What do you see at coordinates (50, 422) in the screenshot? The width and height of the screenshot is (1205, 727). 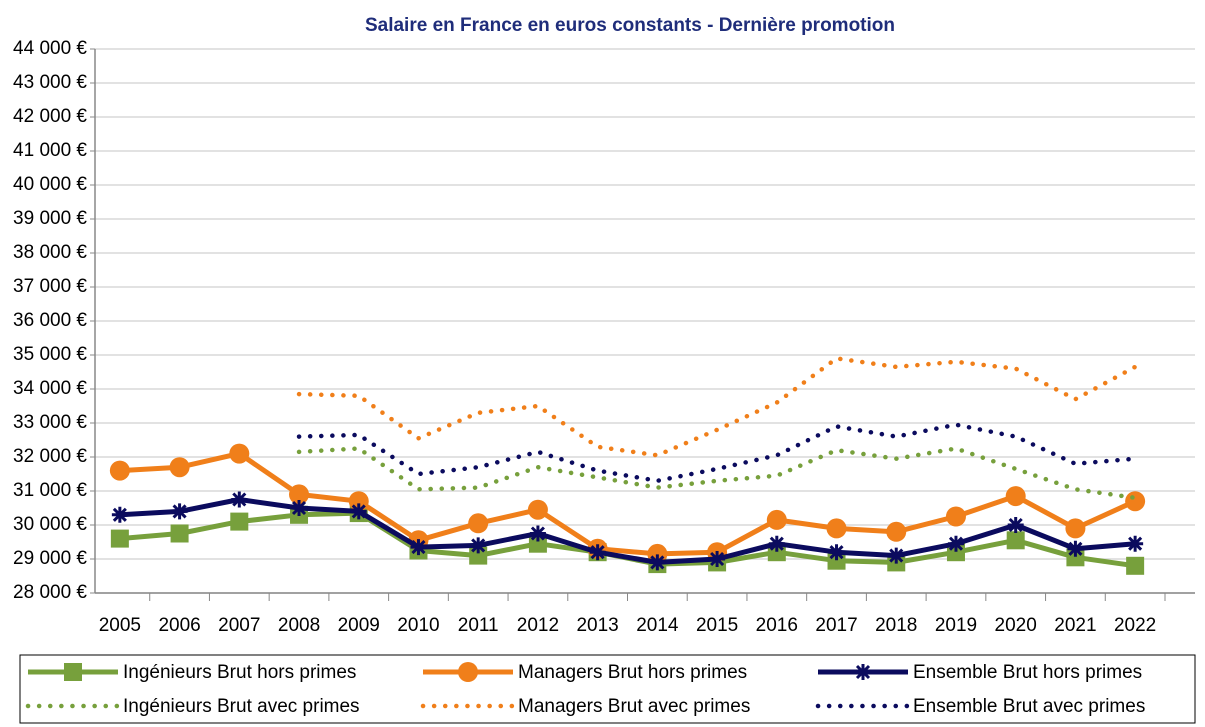 I see `y-tick-label: 33 000 €` at bounding box center [50, 422].